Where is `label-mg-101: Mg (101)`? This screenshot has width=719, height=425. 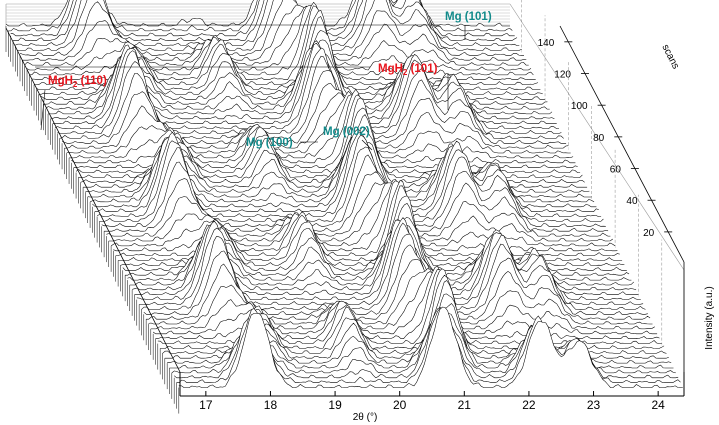
label-mg-101: Mg (101) is located at coordinates (468, 17).